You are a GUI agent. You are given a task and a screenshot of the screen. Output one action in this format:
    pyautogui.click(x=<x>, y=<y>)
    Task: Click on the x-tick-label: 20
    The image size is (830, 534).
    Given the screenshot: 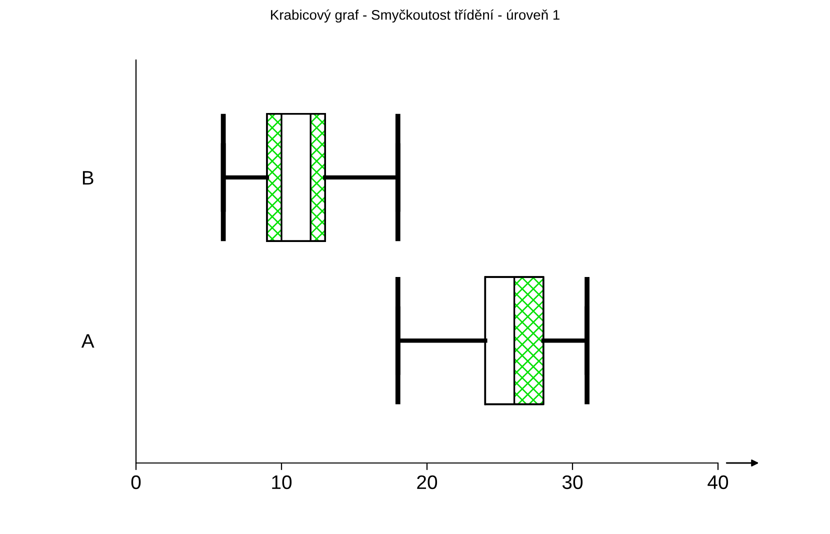 What is the action you would take?
    pyautogui.click(x=427, y=482)
    